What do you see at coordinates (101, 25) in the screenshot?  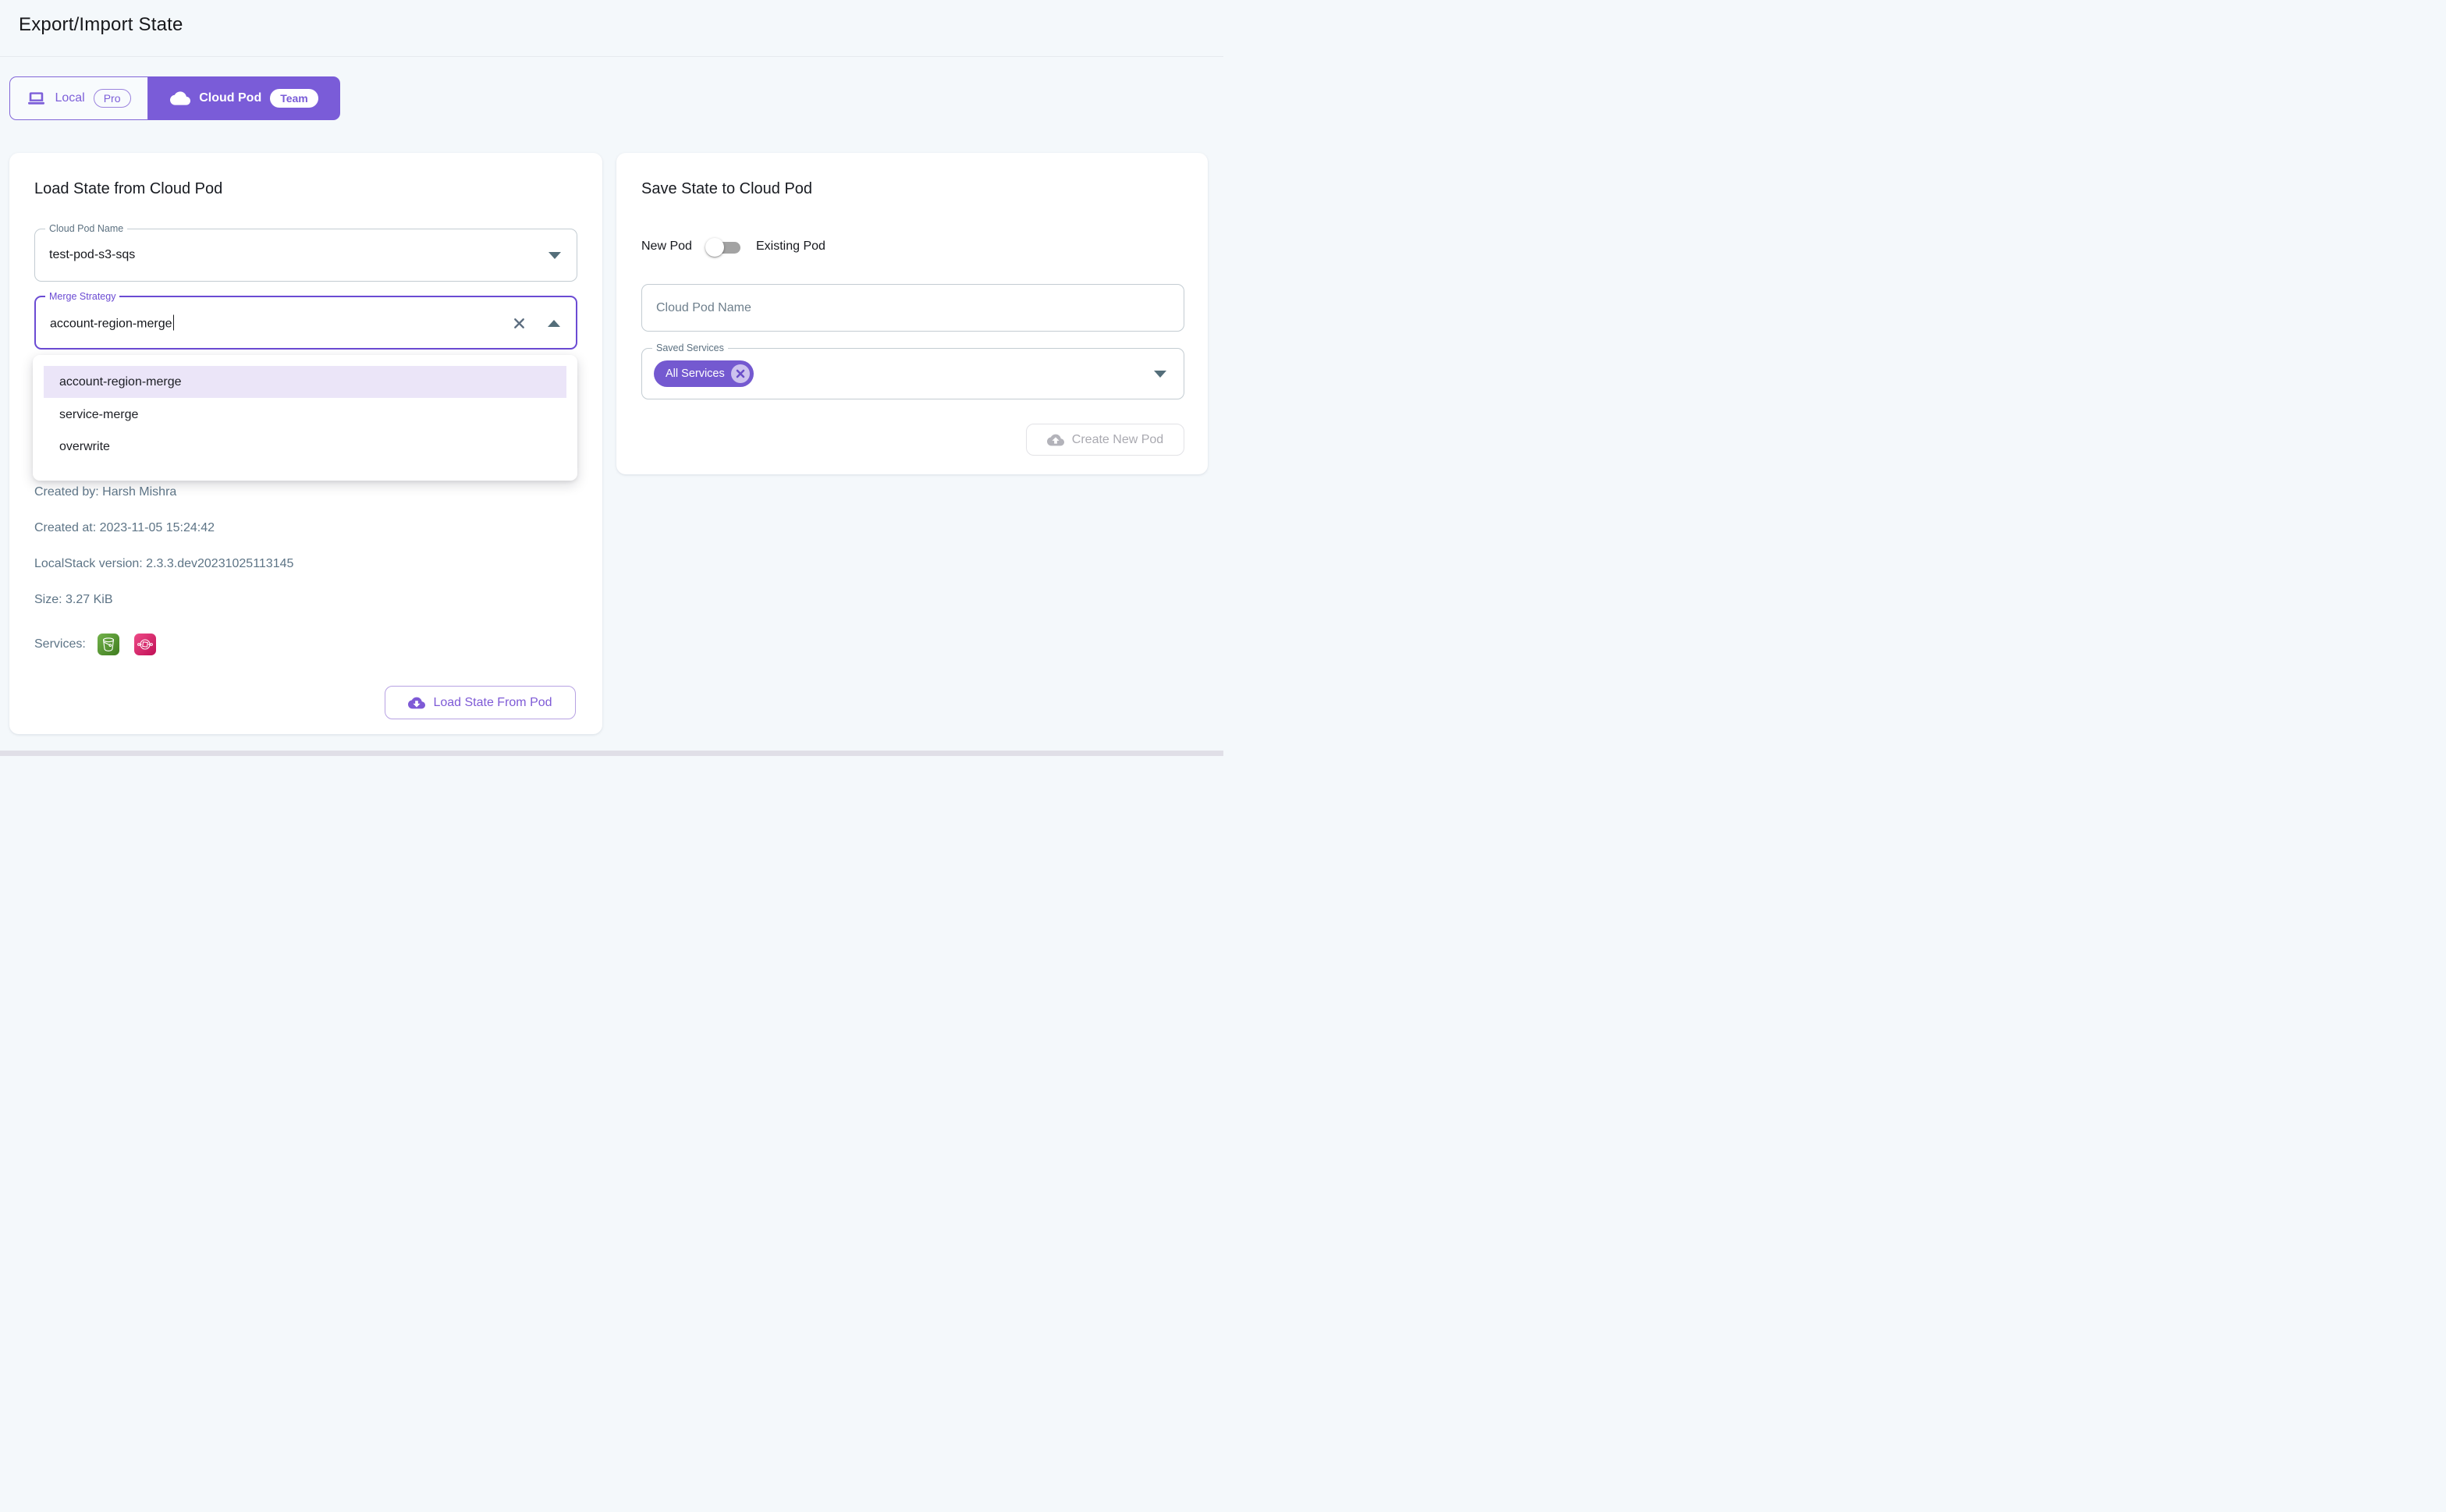 I see `page-title: Export/Import State` at bounding box center [101, 25].